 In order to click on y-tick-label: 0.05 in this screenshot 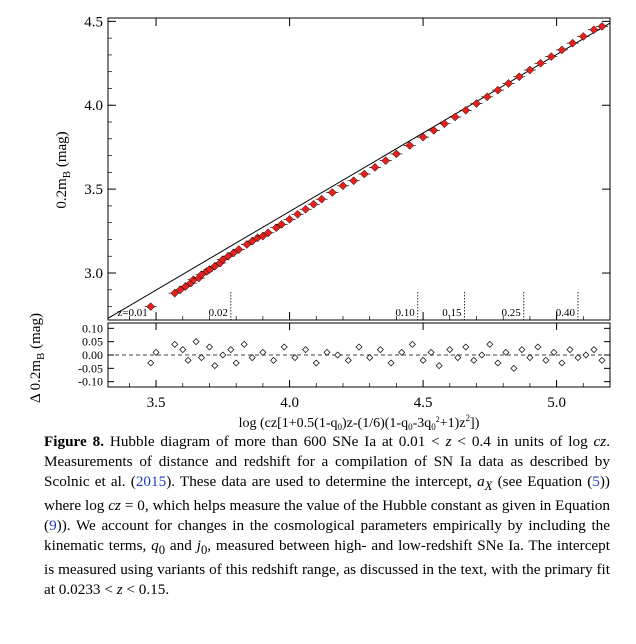, I will do `click(92, 342)`.